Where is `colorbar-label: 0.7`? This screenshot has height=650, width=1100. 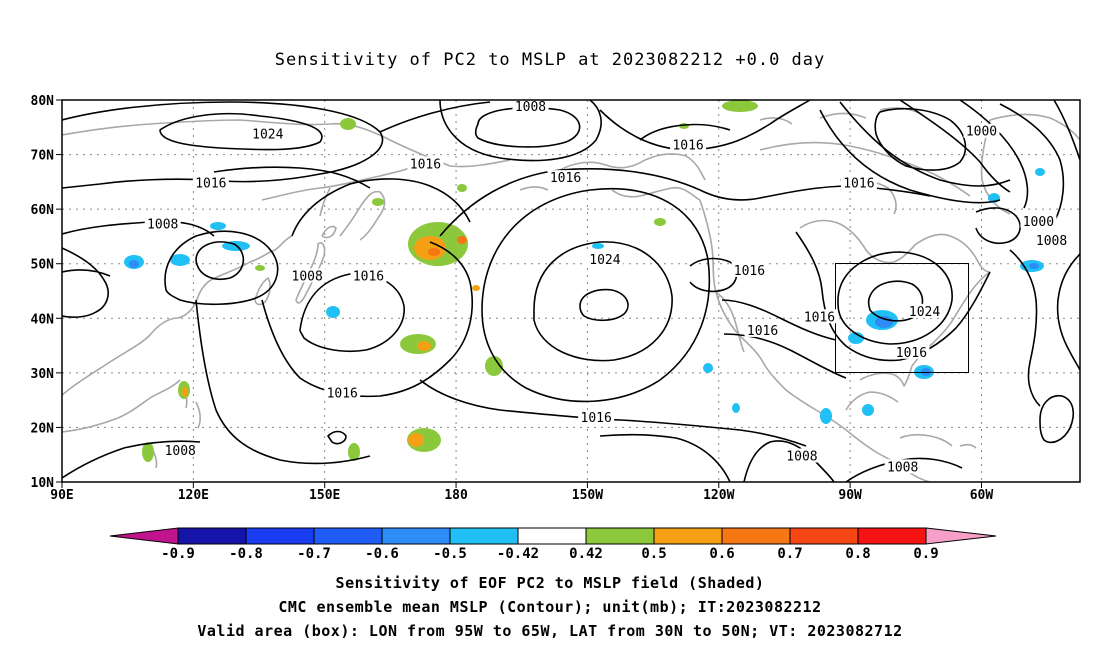 colorbar-label: 0.7 is located at coordinates (789, 554).